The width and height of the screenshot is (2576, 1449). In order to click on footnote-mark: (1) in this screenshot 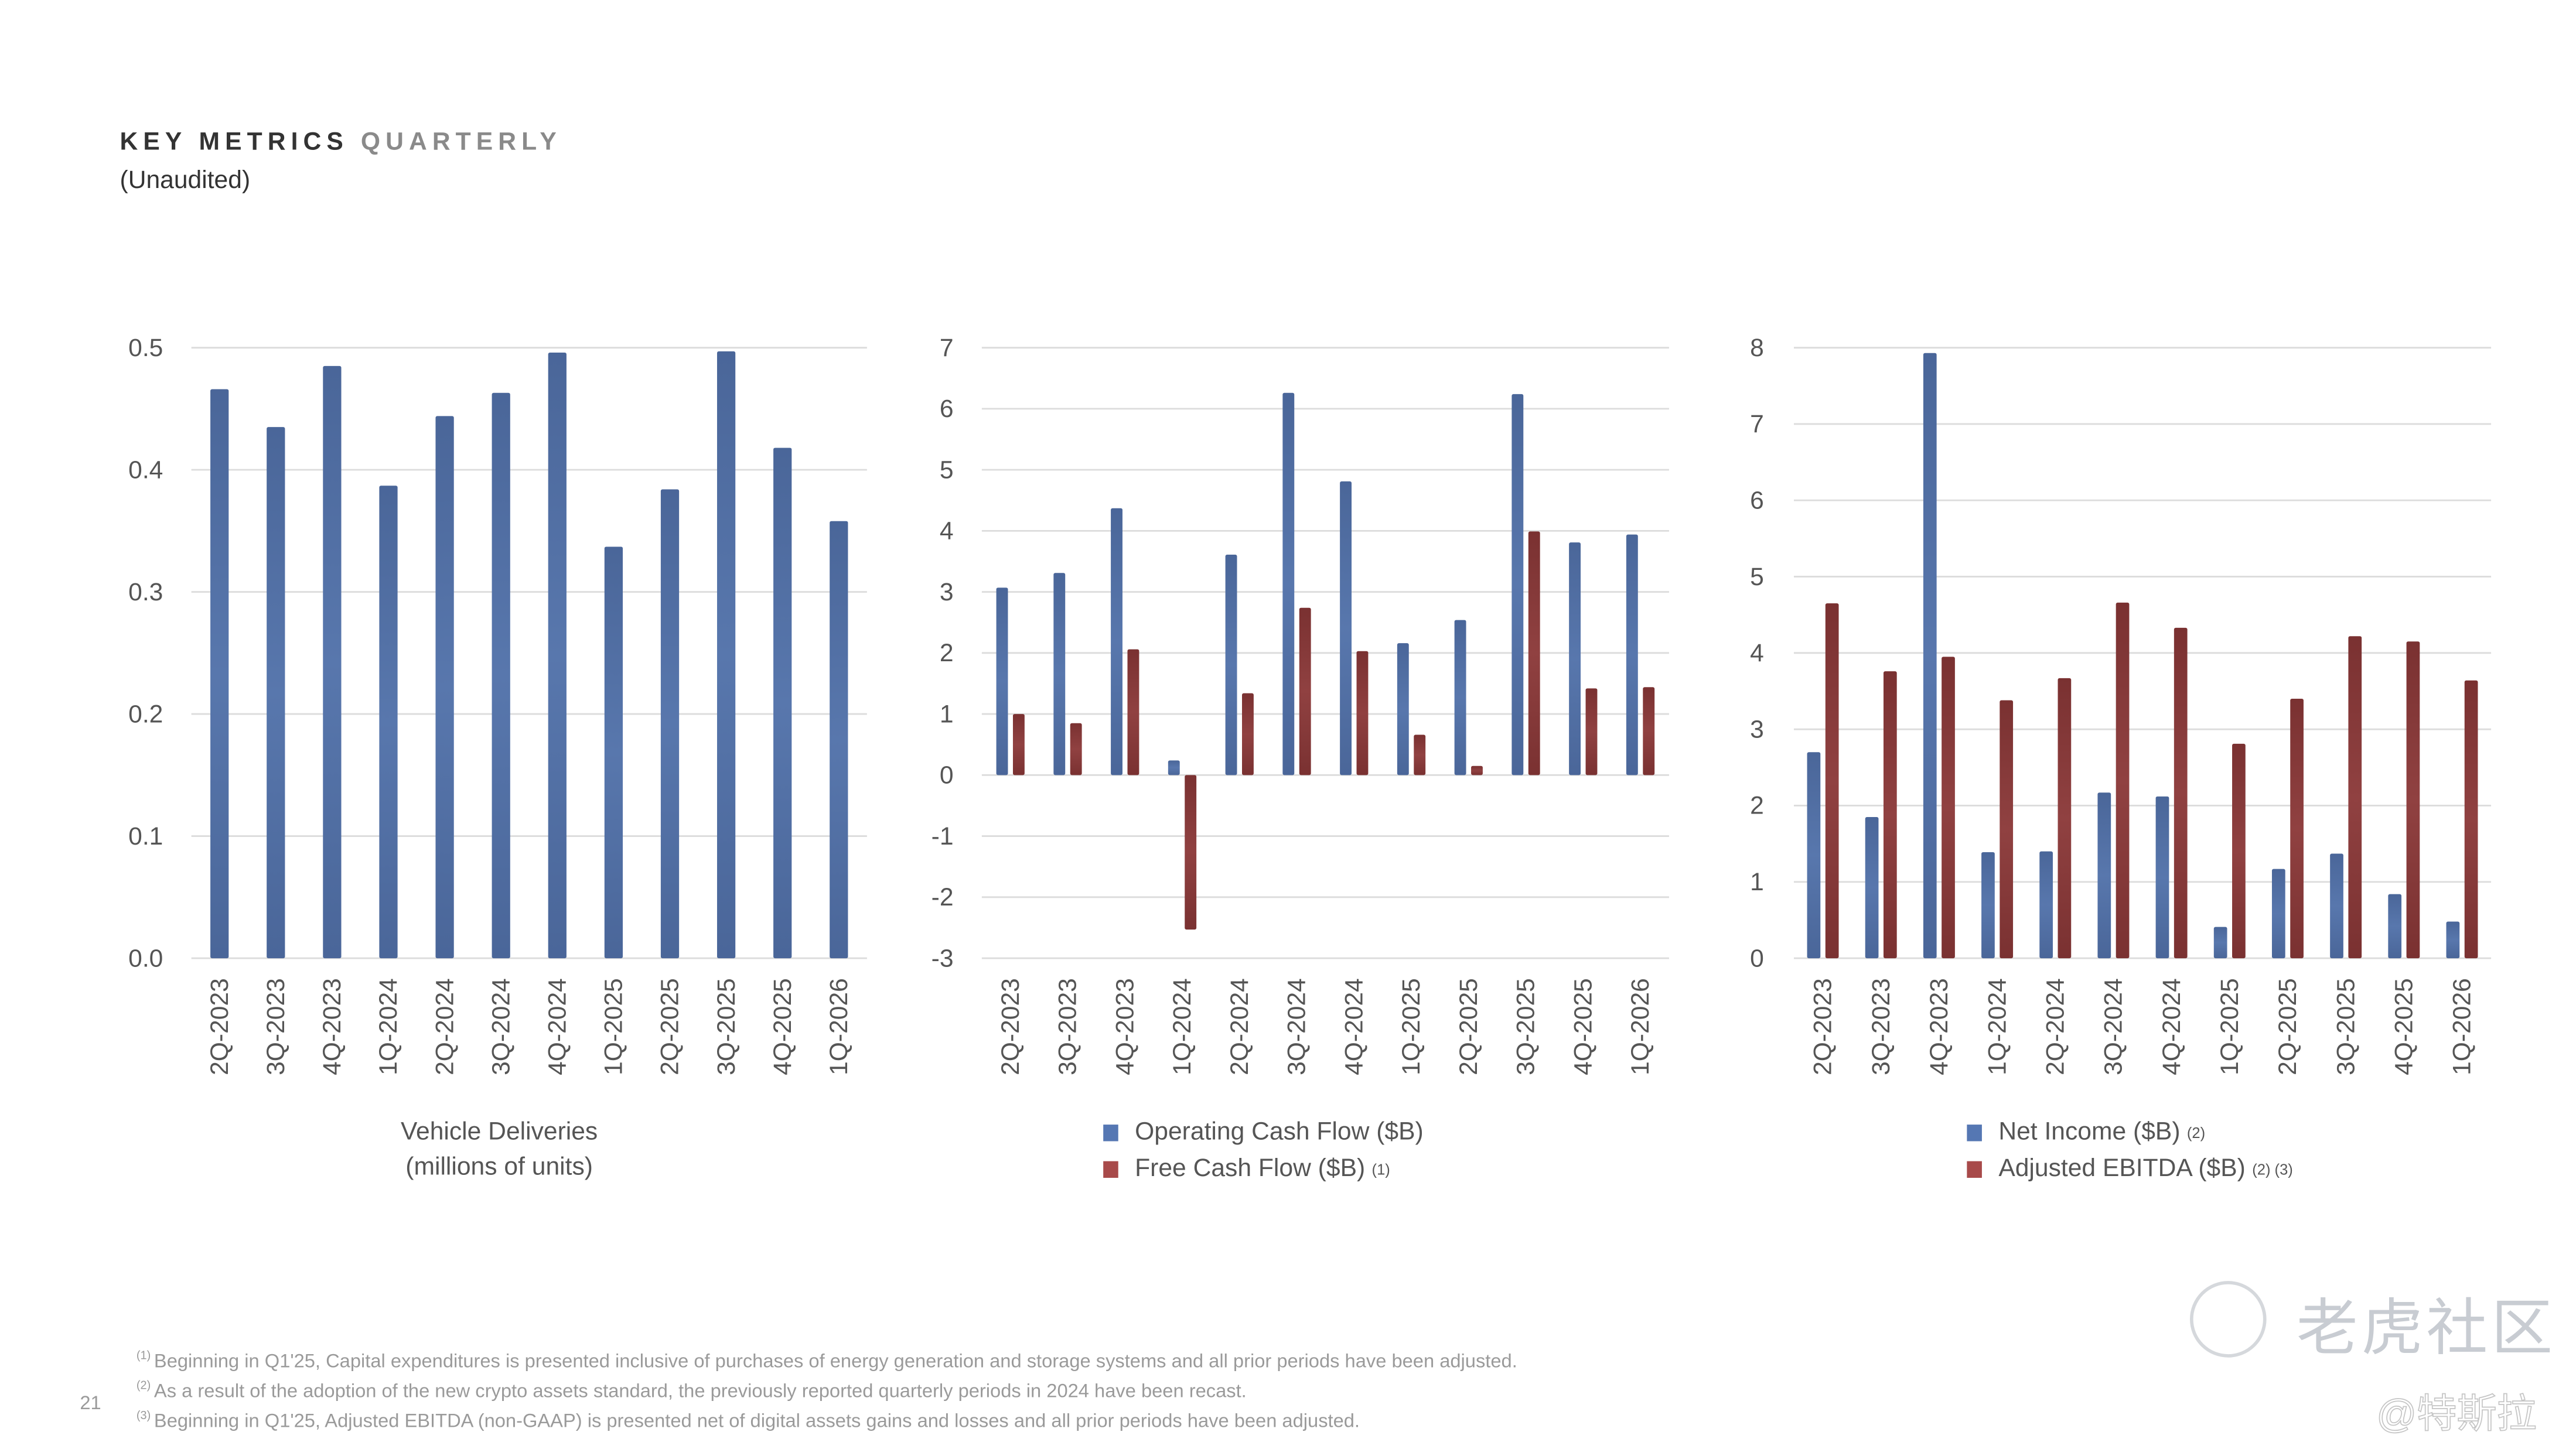, I will do `click(143, 1357)`.